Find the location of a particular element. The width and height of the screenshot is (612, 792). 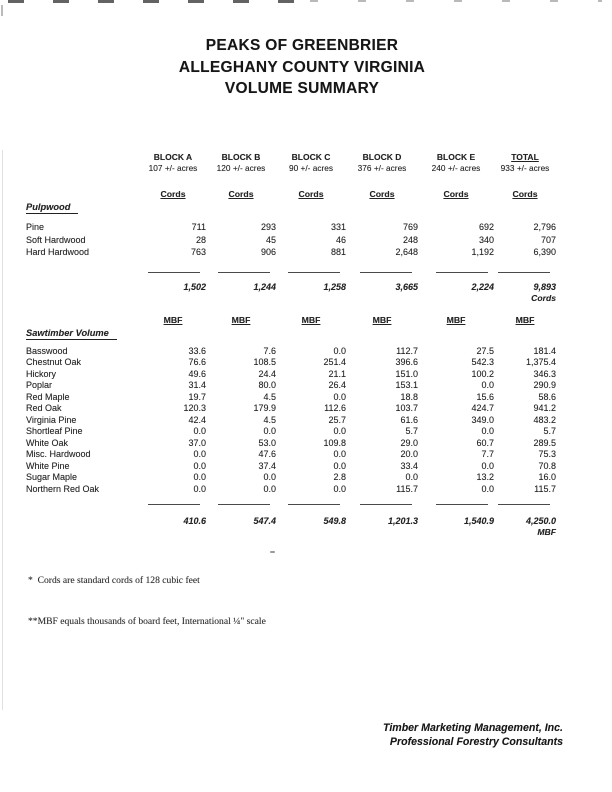

cell-value: 115.7 is located at coordinates (545, 488).